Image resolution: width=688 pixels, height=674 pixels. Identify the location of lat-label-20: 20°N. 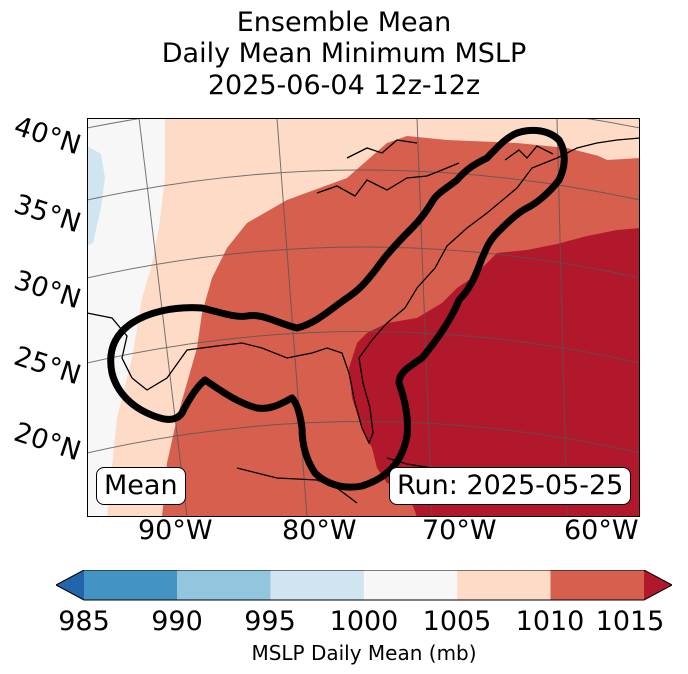
(47, 442).